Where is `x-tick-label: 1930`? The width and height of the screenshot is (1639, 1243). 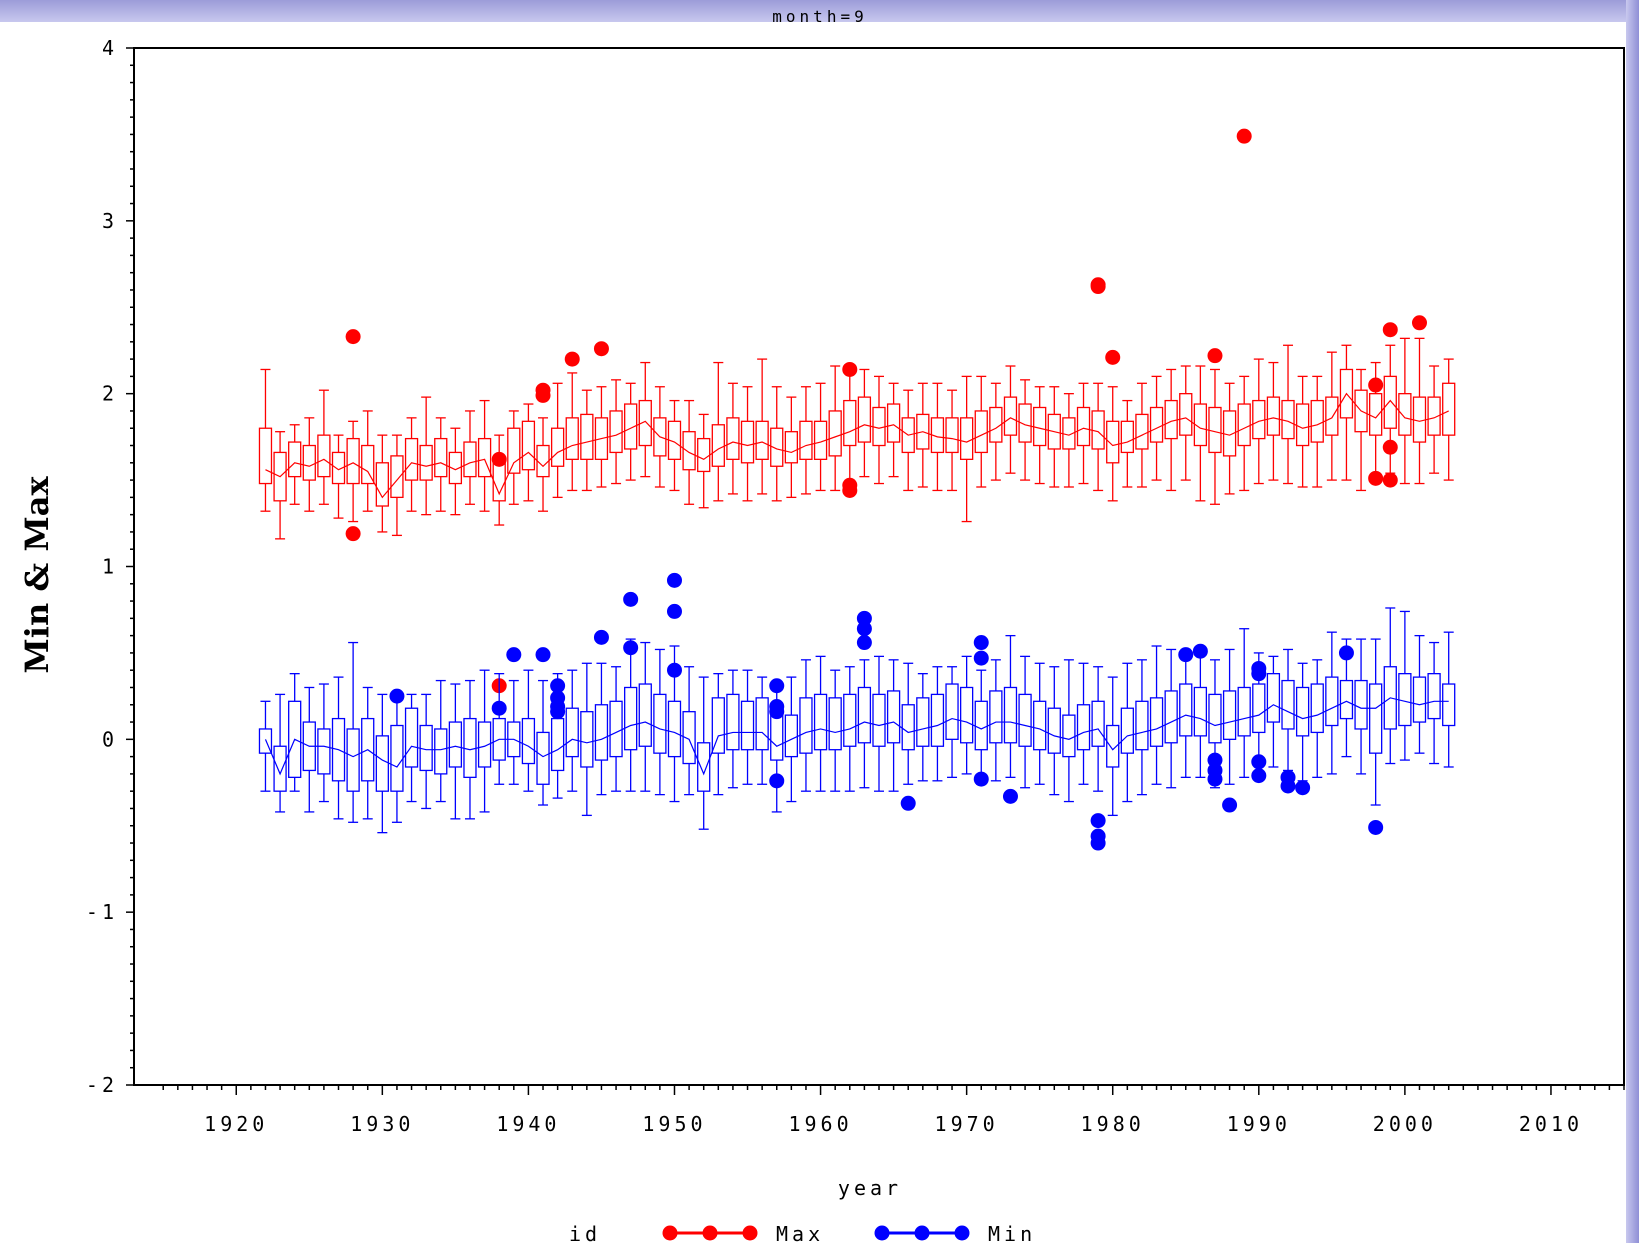
x-tick-label: 1930 is located at coordinates (382, 1124).